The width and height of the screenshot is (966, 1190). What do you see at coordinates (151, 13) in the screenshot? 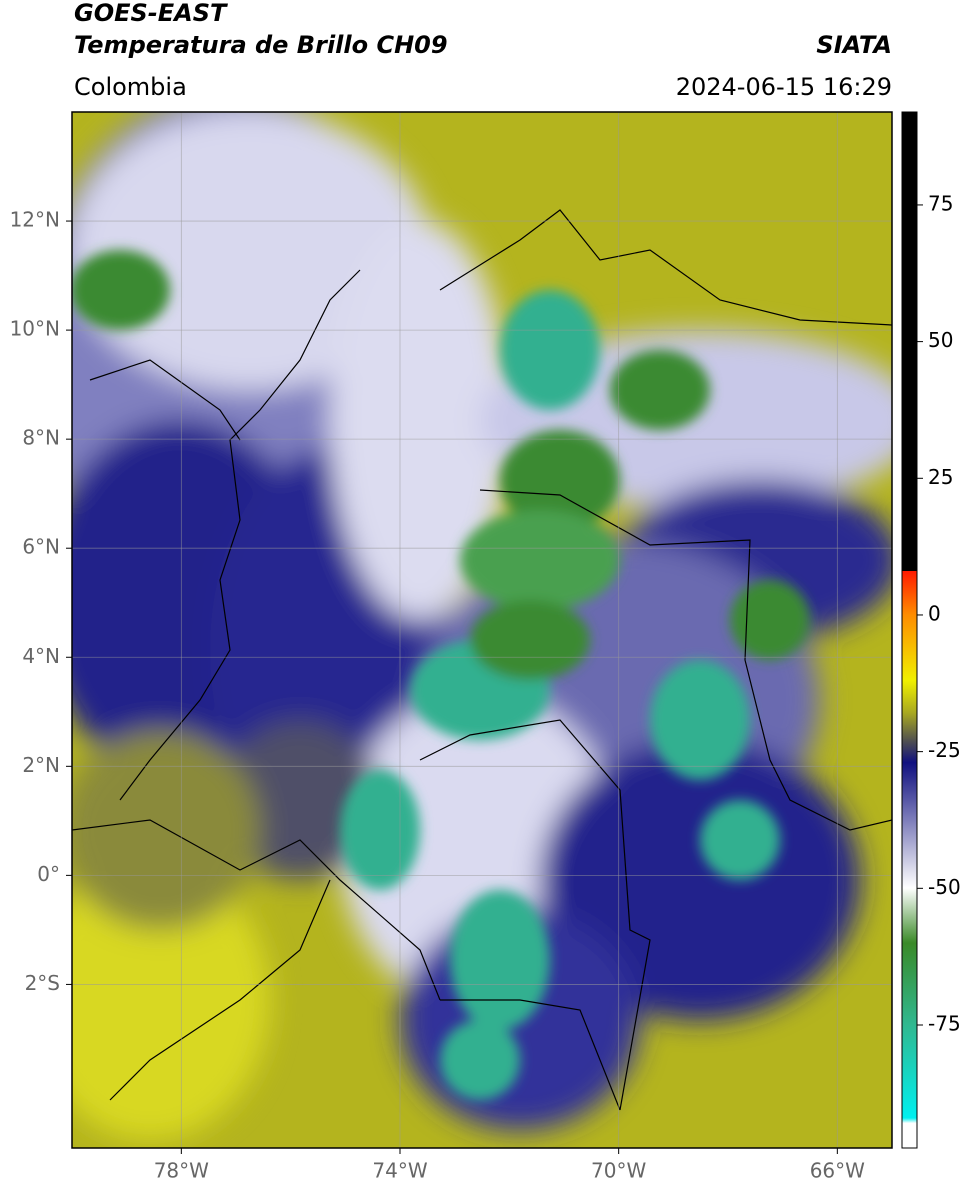
I see `title: GOES-EAST` at bounding box center [151, 13].